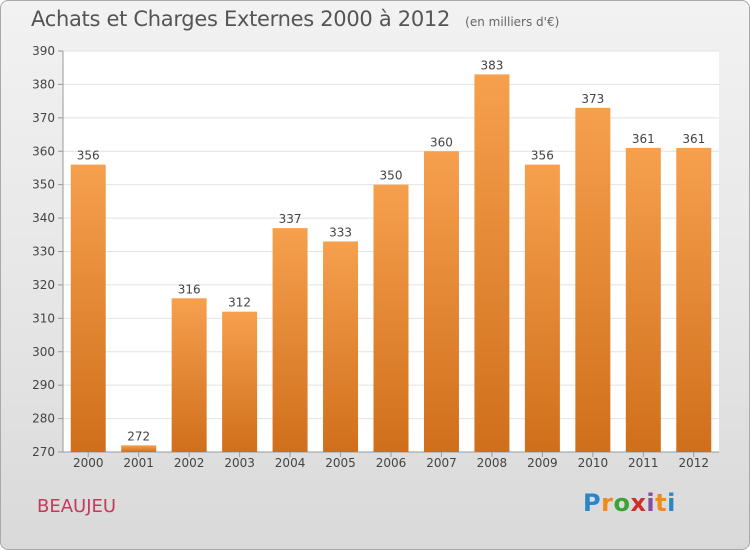 Image resolution: width=750 pixels, height=550 pixels. Describe the element at coordinates (607, 503) in the screenshot. I see `logo-letter: r` at that location.